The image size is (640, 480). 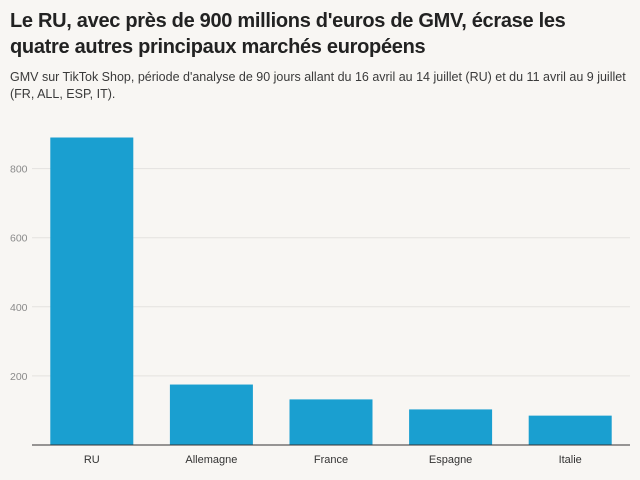 I want to click on bar-italie, so click(x=570, y=430).